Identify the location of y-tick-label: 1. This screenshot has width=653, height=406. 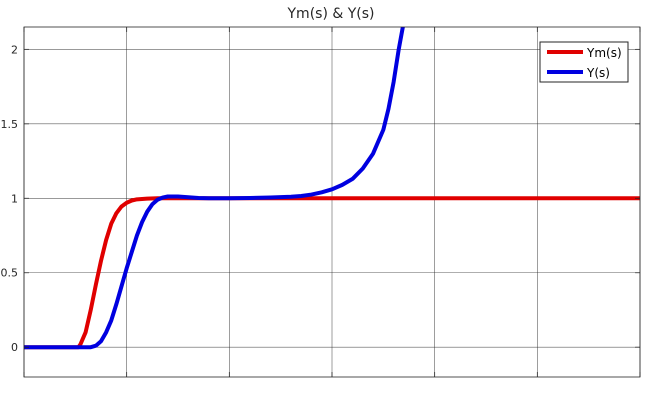
(14, 198).